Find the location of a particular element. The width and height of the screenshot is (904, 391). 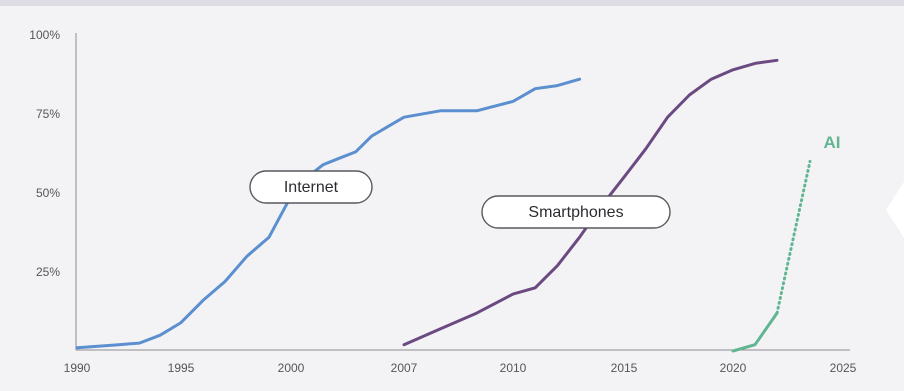

internet-callout-box is located at coordinates (311, 187).